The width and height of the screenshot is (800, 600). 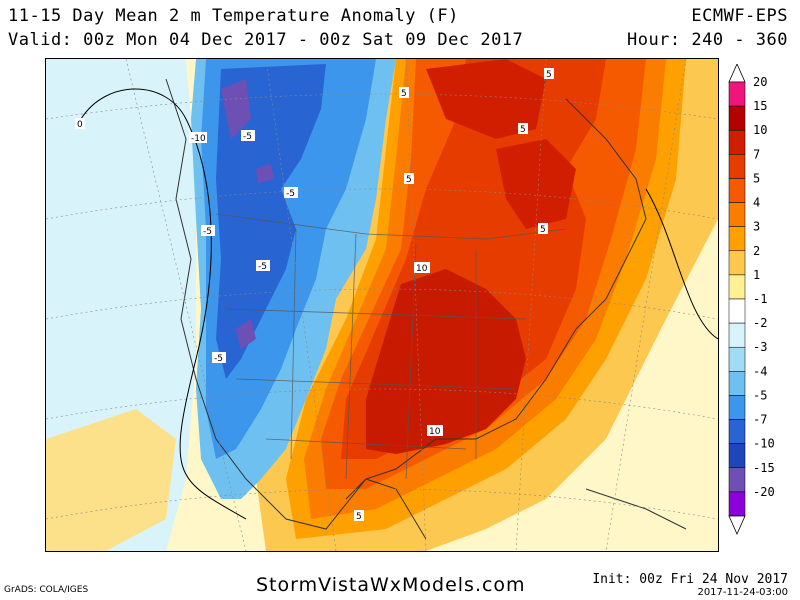 I want to click on contour-label: 0, so click(x=80, y=125).